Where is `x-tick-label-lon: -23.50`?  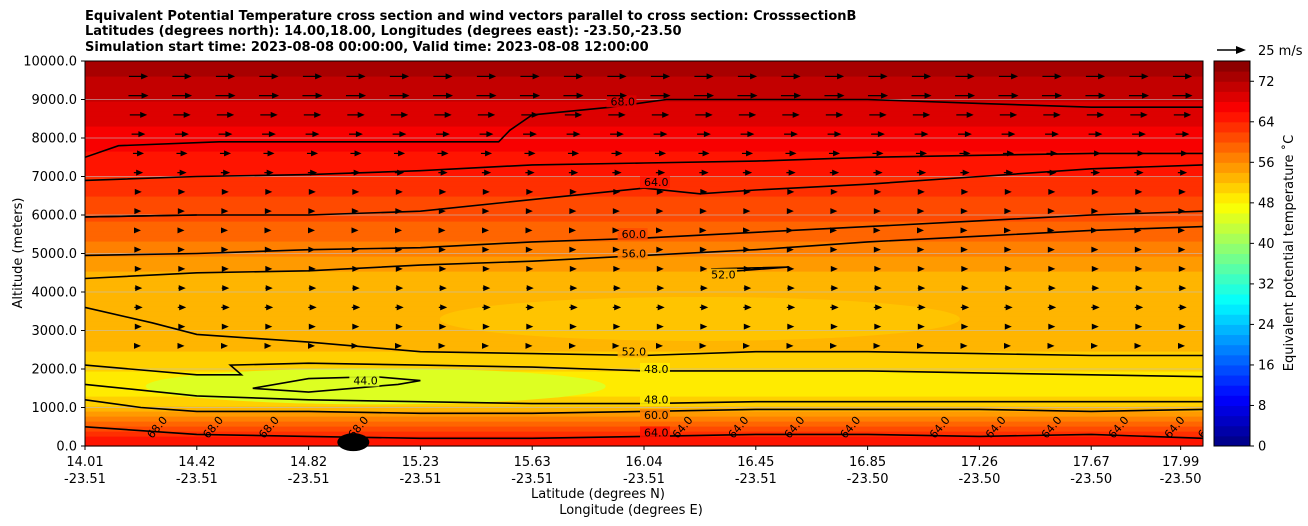 x-tick-label-lon: -23.50 is located at coordinates (1181, 479).